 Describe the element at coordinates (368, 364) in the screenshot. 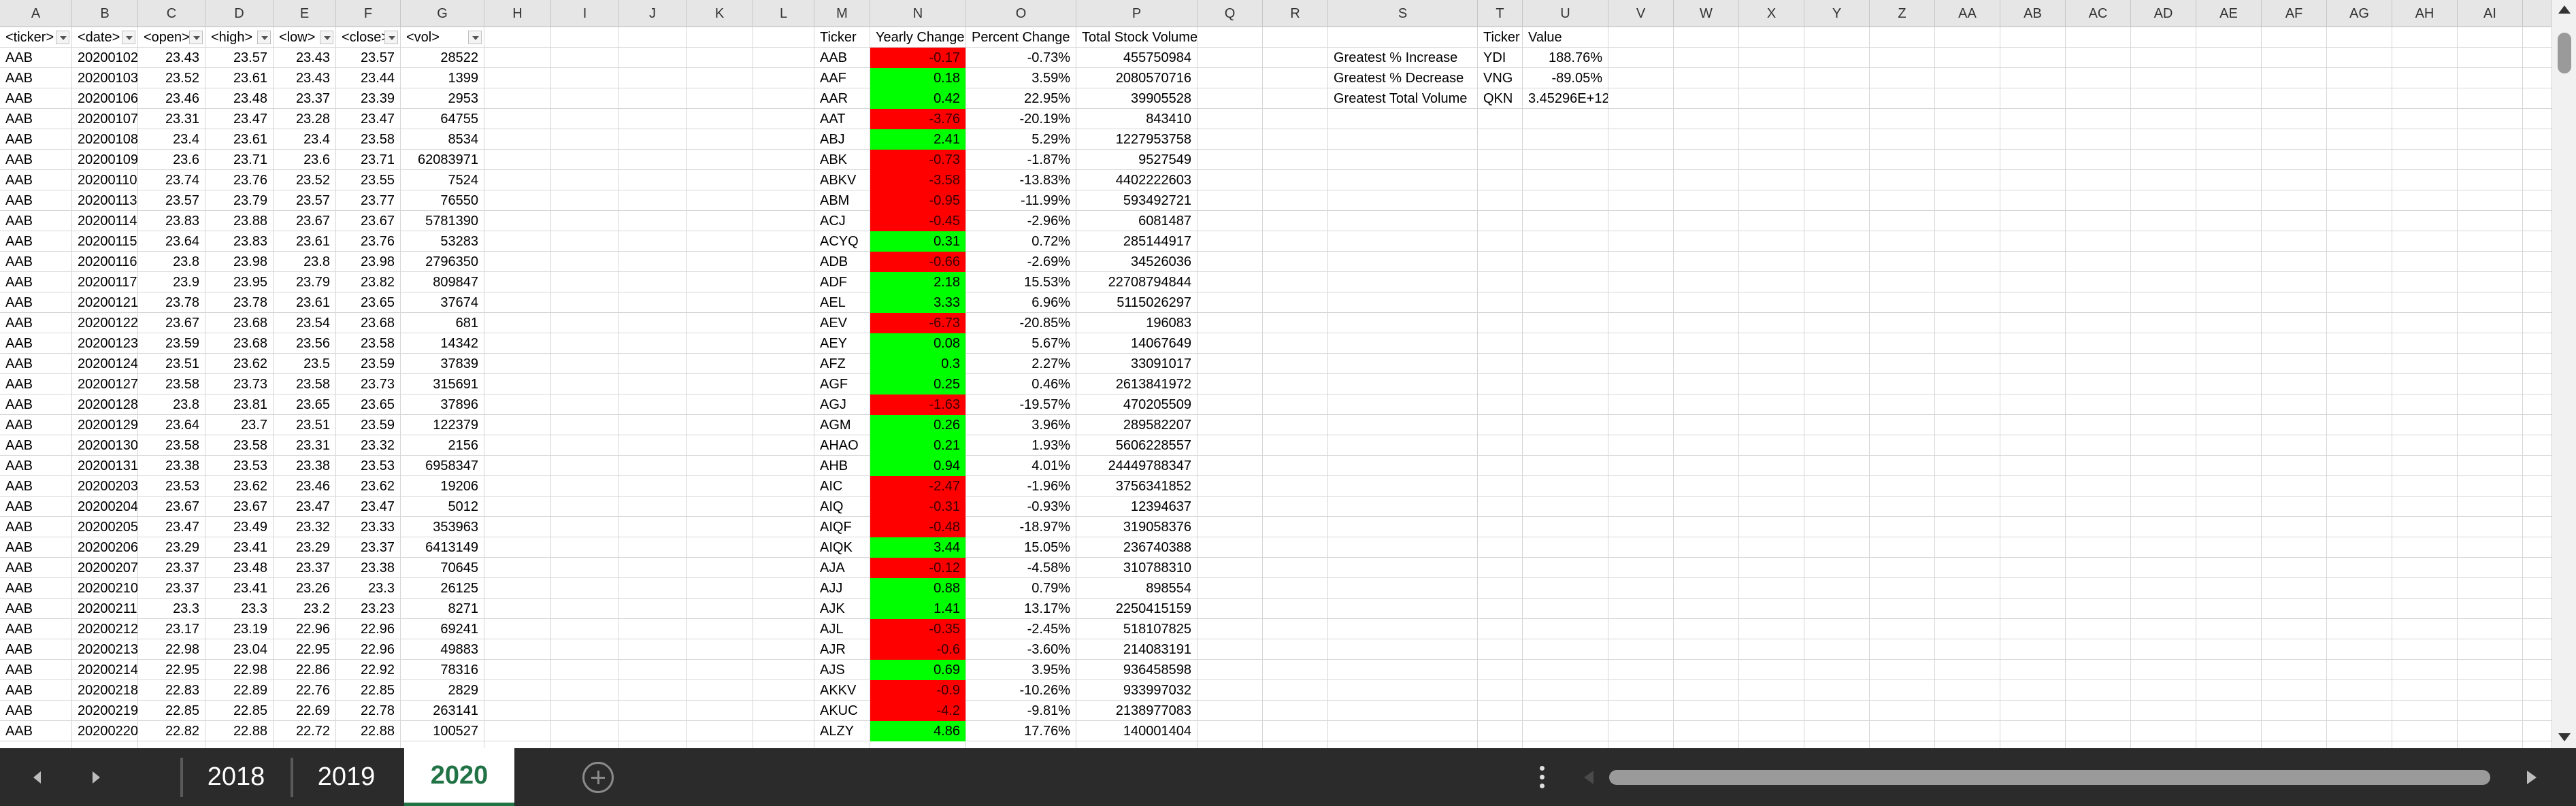

I see `raw-data-cell: 23.59` at that location.